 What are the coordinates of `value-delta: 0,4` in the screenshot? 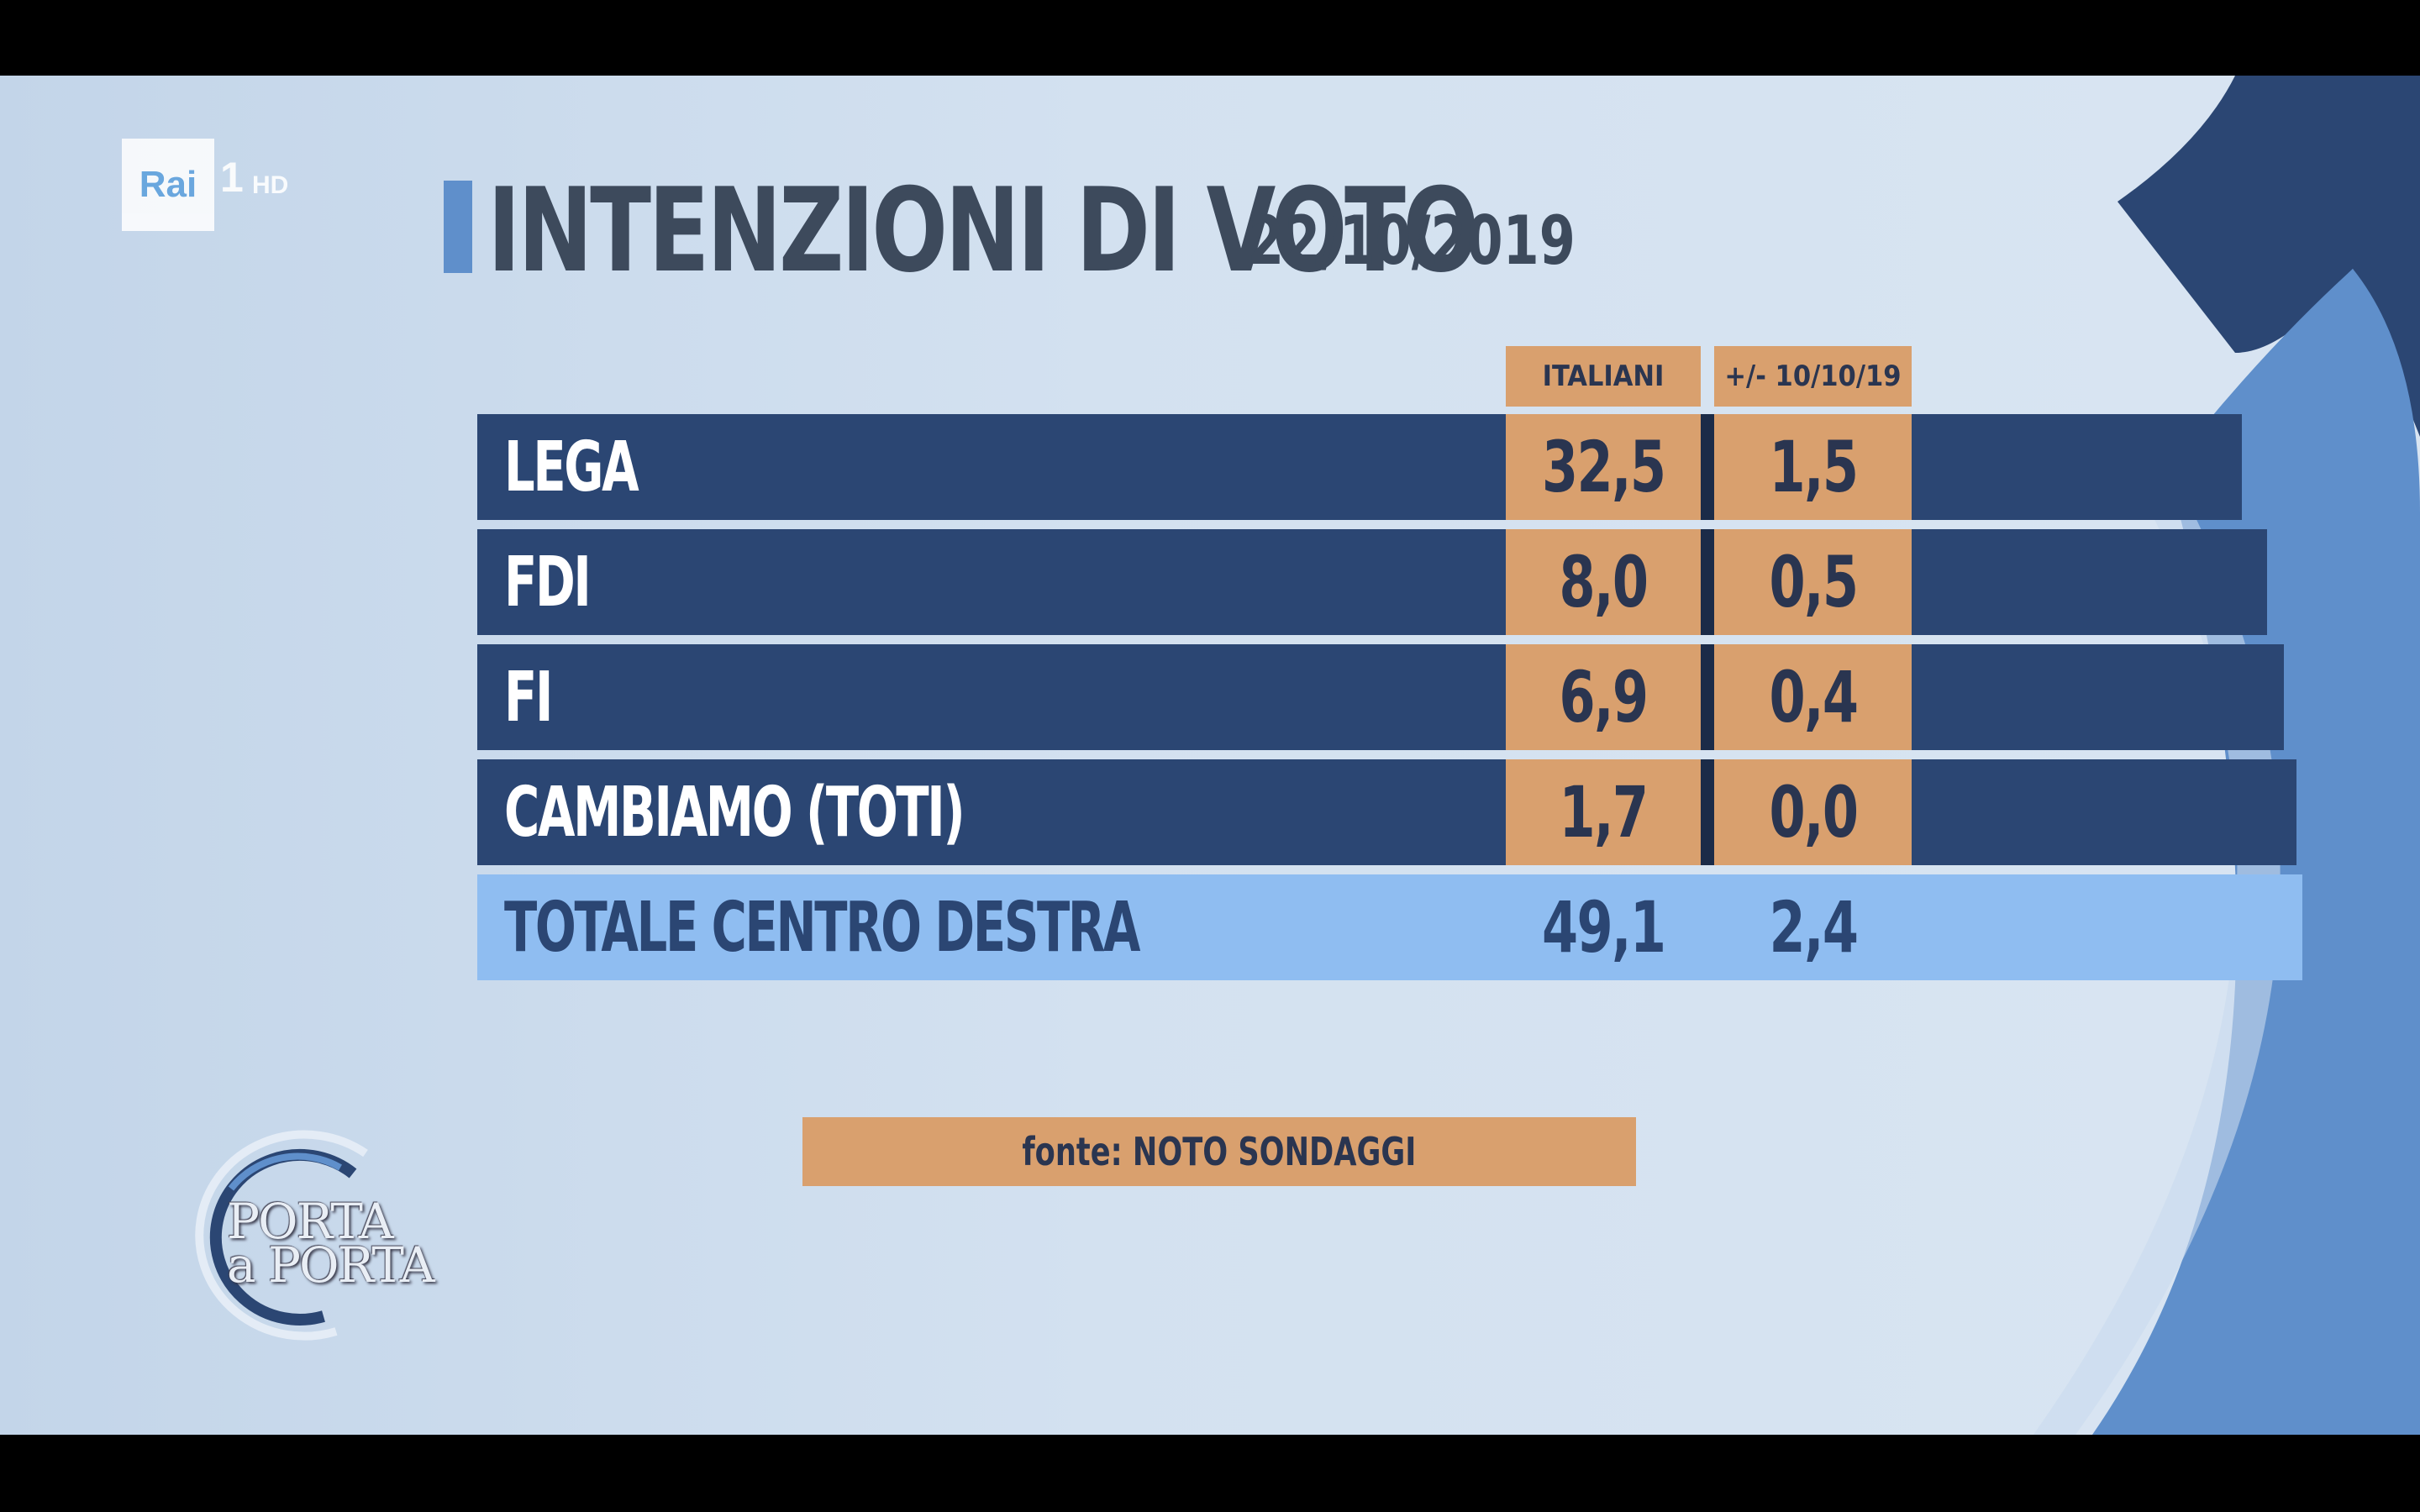 It's located at (1813, 697).